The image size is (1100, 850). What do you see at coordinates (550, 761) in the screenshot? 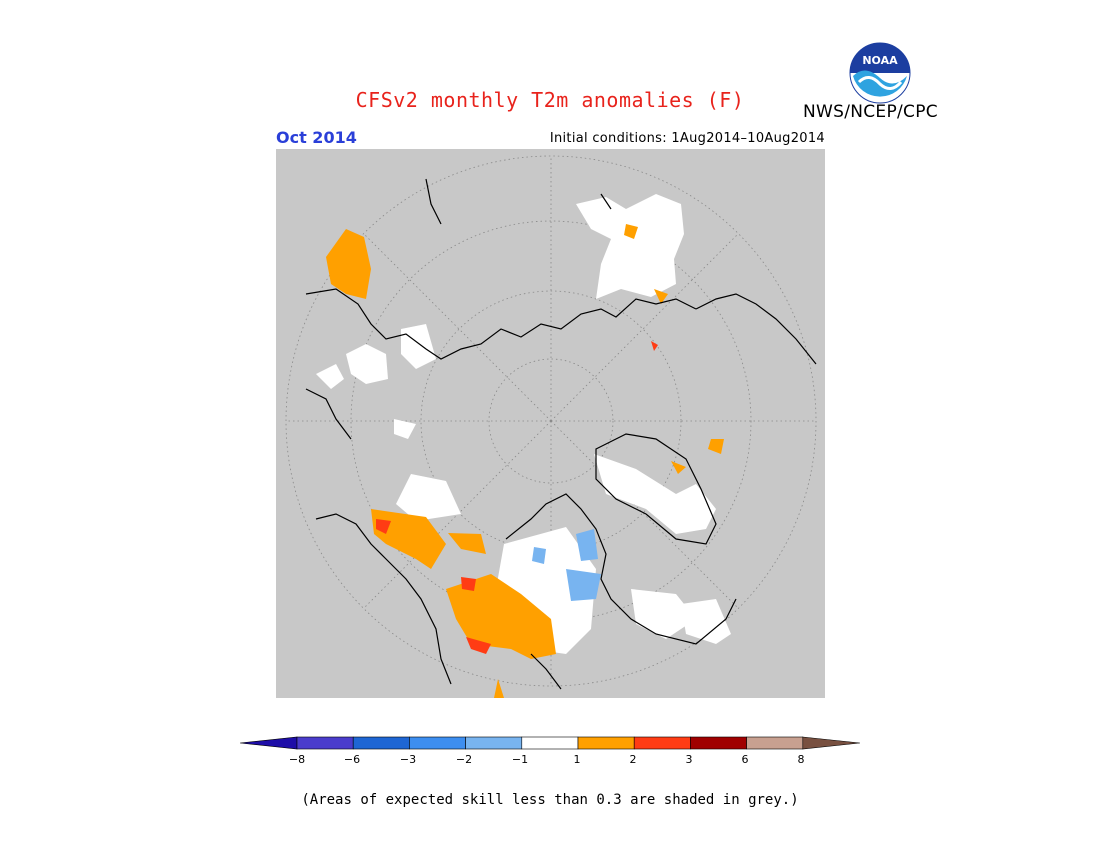
I see `legend-tick-labels: −8 −6 −3 −2 −1 1 2 3 6 8` at bounding box center [550, 761].